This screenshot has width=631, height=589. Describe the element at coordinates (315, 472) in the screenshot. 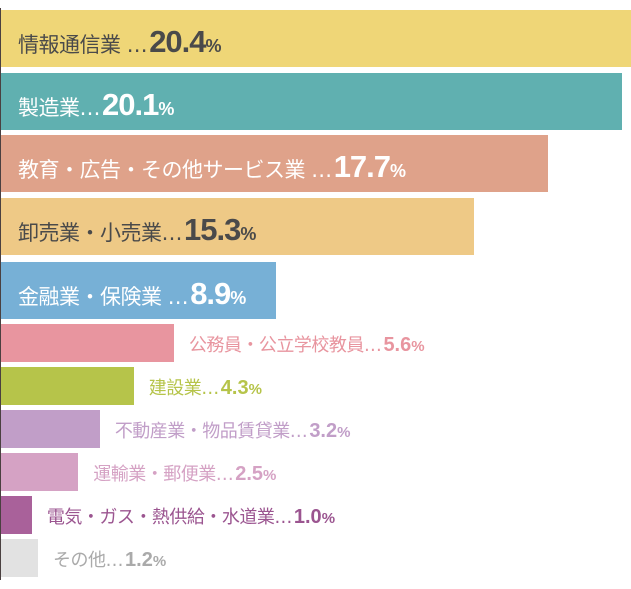

I see `bar-row: 運輸業・郵便業… 2.5%` at that location.